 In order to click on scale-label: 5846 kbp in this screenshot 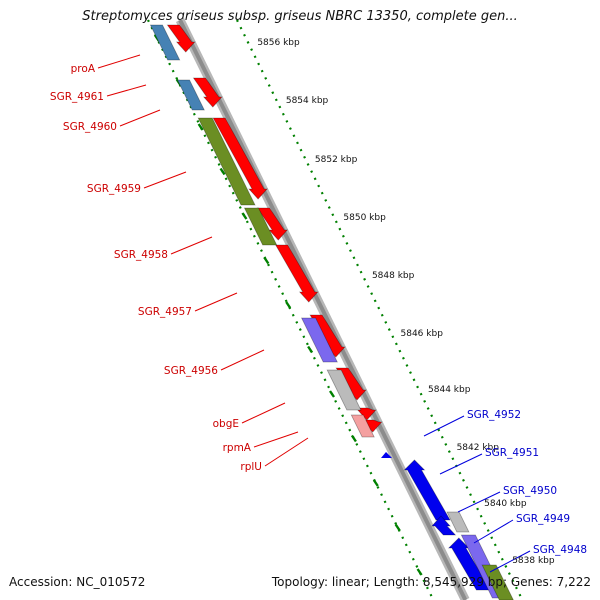, I will do `click(422, 334)`.